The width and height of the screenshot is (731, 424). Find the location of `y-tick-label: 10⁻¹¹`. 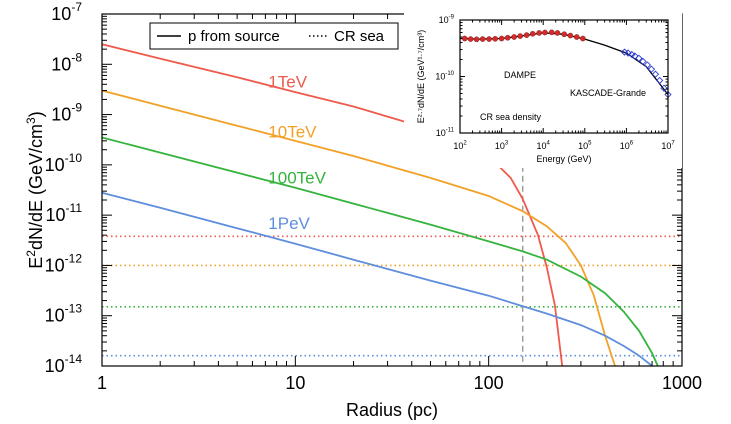

y-tick-label: 10⁻¹¹ is located at coordinates (64, 213).